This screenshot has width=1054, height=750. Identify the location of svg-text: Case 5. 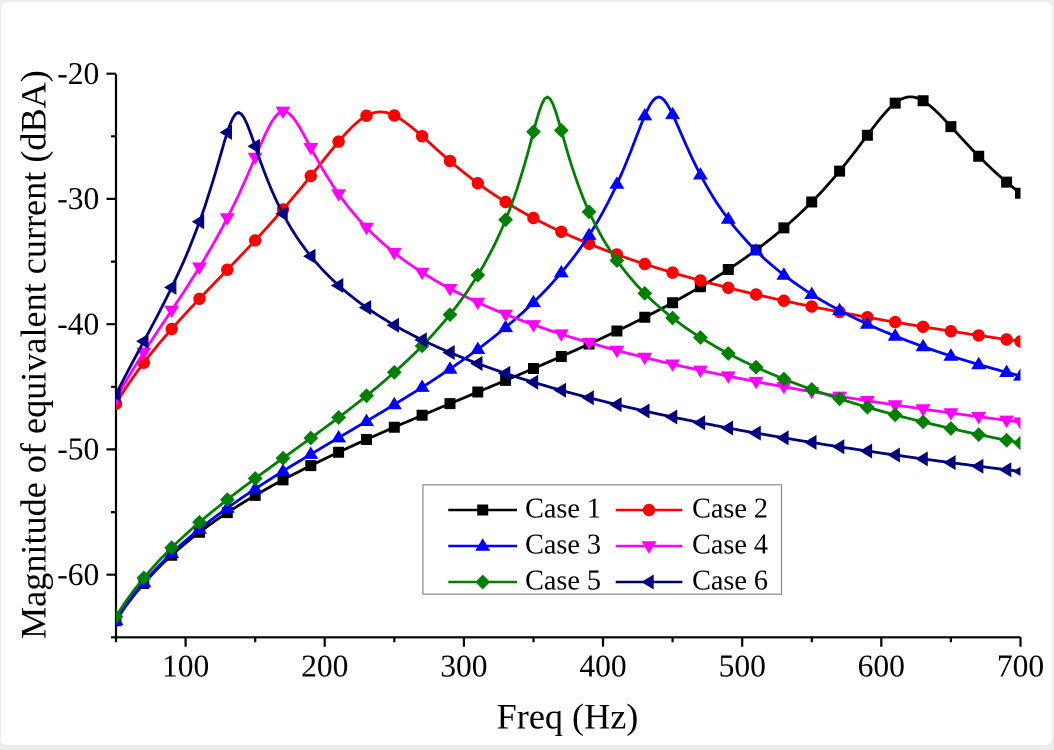
(563, 581).